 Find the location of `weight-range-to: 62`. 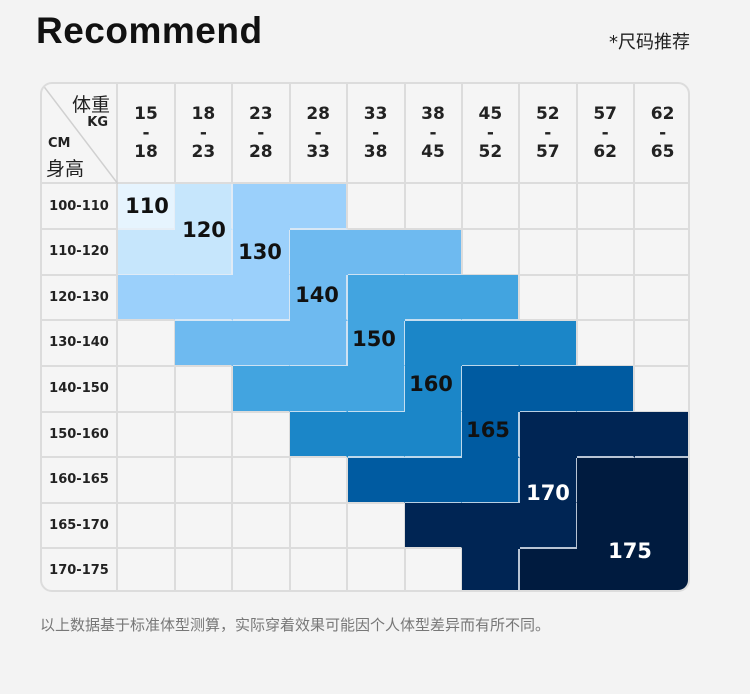

weight-range-to: 62 is located at coordinates (605, 151).